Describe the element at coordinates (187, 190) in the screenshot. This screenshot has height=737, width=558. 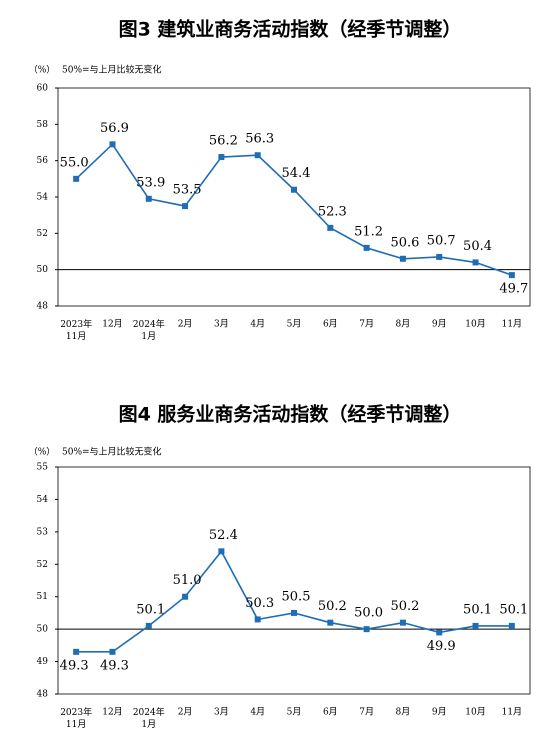
I see `value-label: 53.5` at that location.